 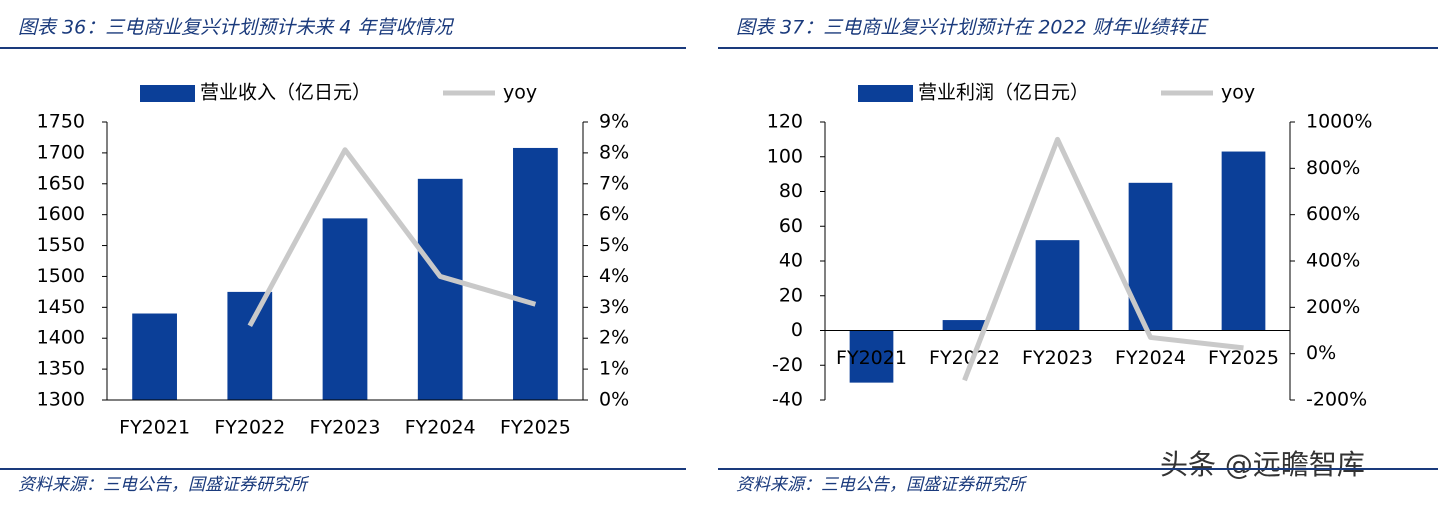 What do you see at coordinates (787, 365) in the screenshot?
I see `y-tick-label: -20` at bounding box center [787, 365].